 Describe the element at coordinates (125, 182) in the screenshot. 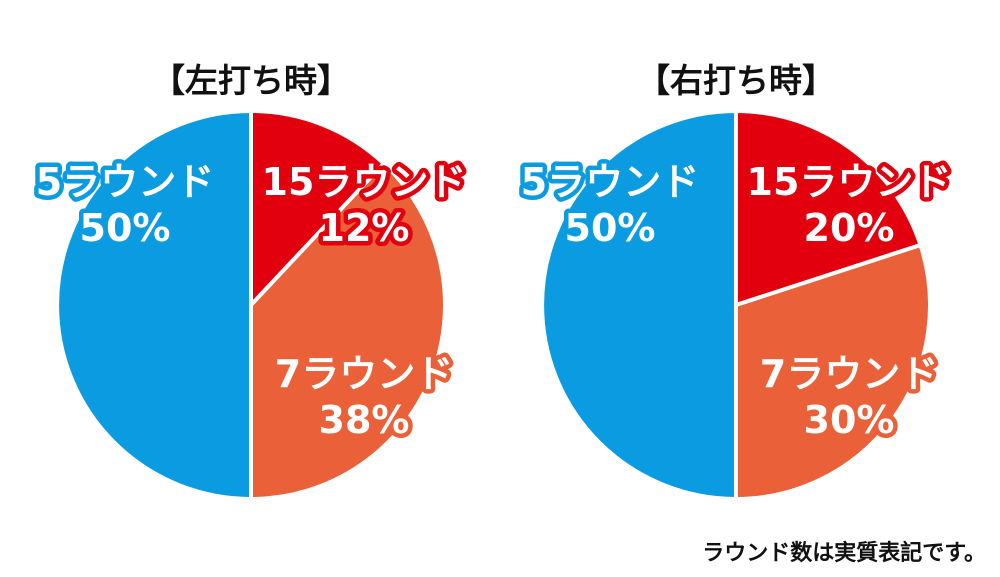

I see `slice-name-label-left-0: 5ラウンド` at that location.